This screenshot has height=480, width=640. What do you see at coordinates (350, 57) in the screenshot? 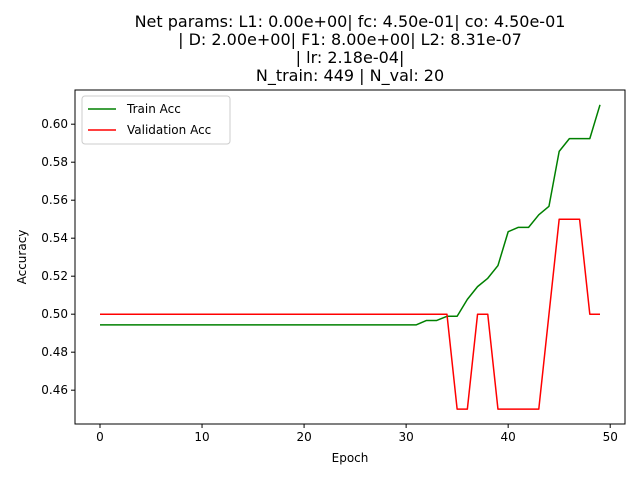
I see `chart-title-line-3: | lr: 2.18e-04|` at bounding box center [350, 57].